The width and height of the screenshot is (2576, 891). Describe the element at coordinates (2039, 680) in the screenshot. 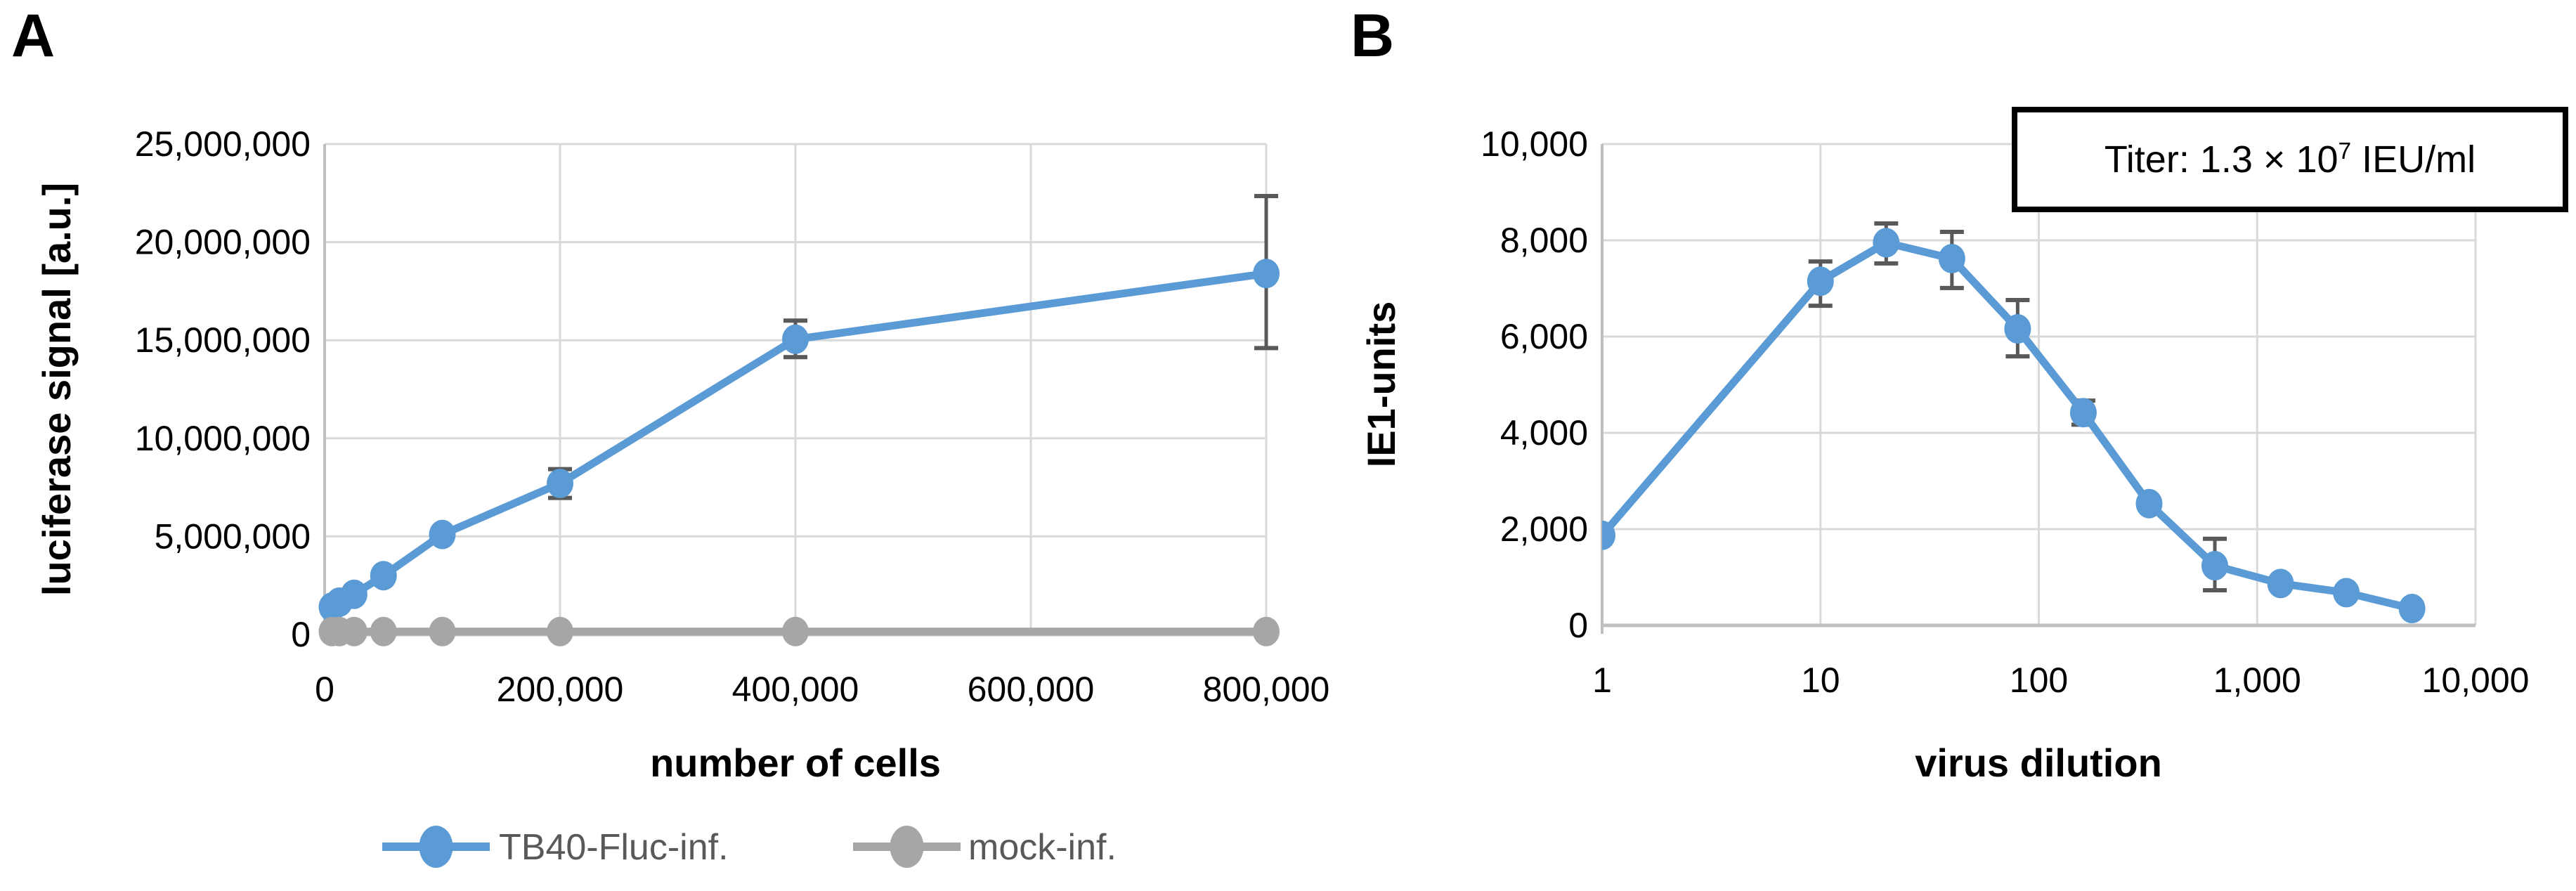

I see `x-tick-label: 100` at that location.